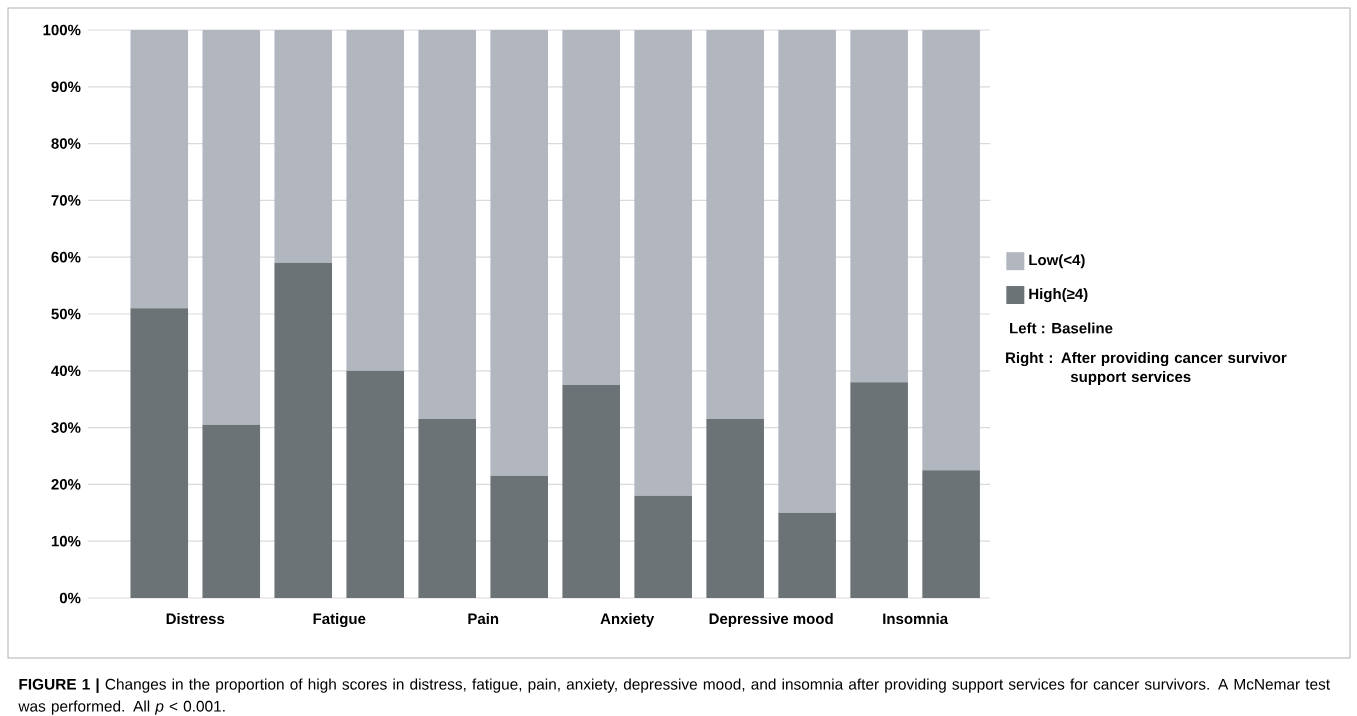 This screenshot has width=1357, height=716. I want to click on y-tick-label: 40%, so click(66, 371).